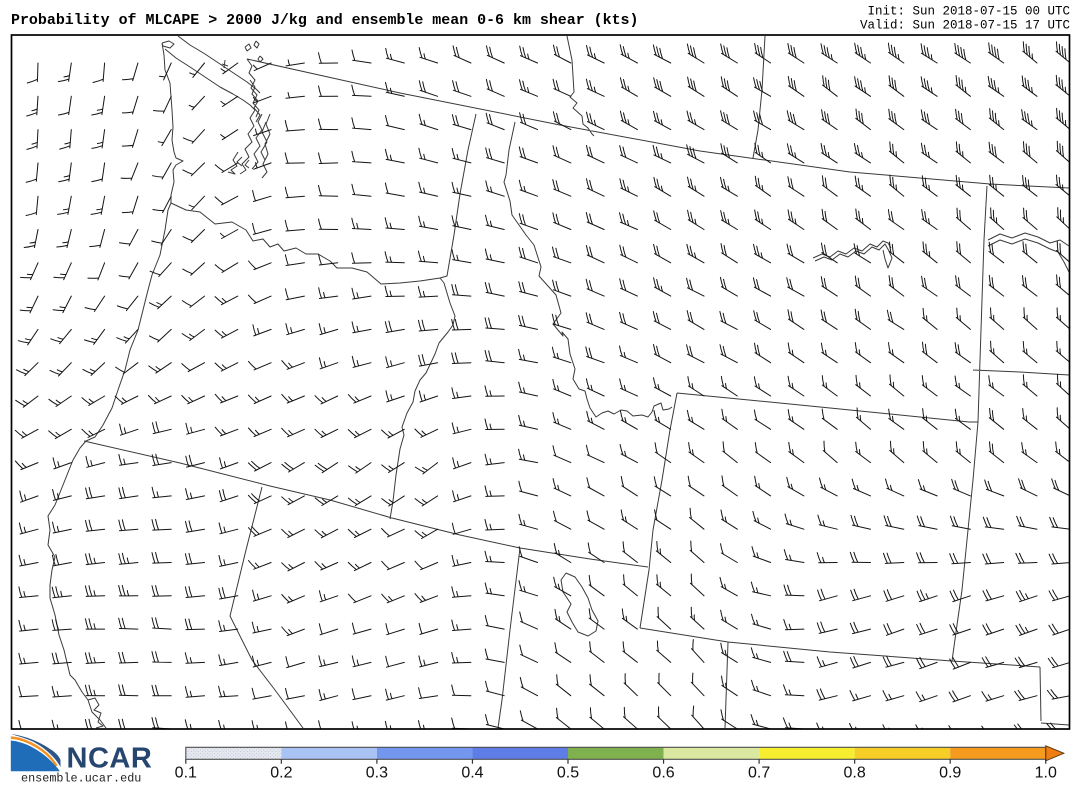 The width and height of the screenshot is (1080, 792). Describe the element at coordinates (281, 773) in the screenshot. I see `svg-text: 0.2` at that location.